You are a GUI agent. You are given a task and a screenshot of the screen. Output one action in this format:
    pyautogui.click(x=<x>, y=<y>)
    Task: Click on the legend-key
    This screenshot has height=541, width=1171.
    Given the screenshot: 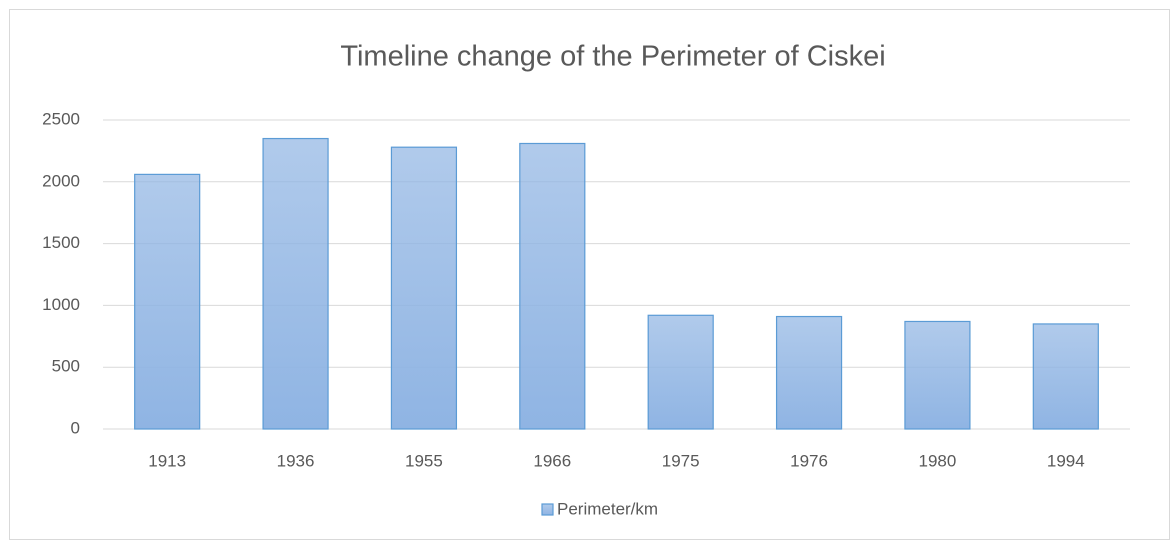 What is the action you would take?
    pyautogui.click(x=547, y=509)
    